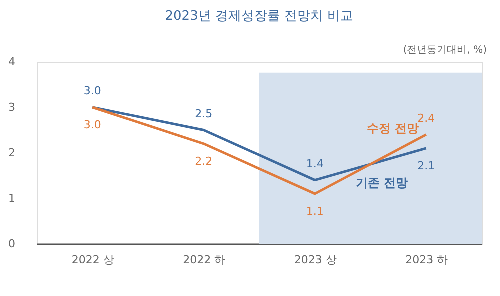  Describe the element at coordinates (12, 62) in the screenshot. I see `y-tick-label: 4` at that location.